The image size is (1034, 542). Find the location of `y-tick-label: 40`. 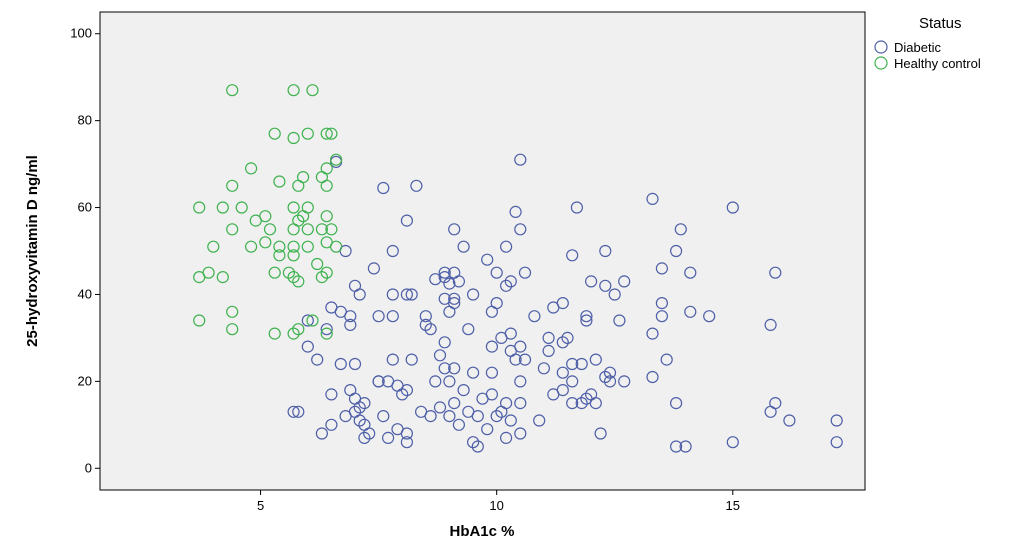

y-tick-label: 40 is located at coordinates (85, 293).